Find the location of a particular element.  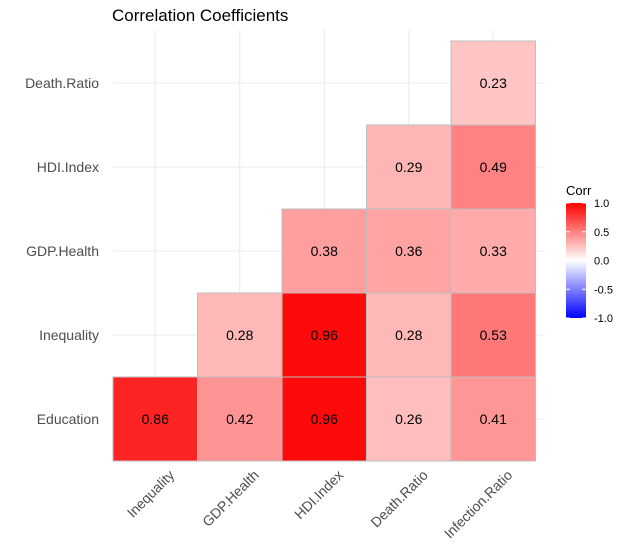

legend-tick-label: 0.5 is located at coordinates (601, 233).